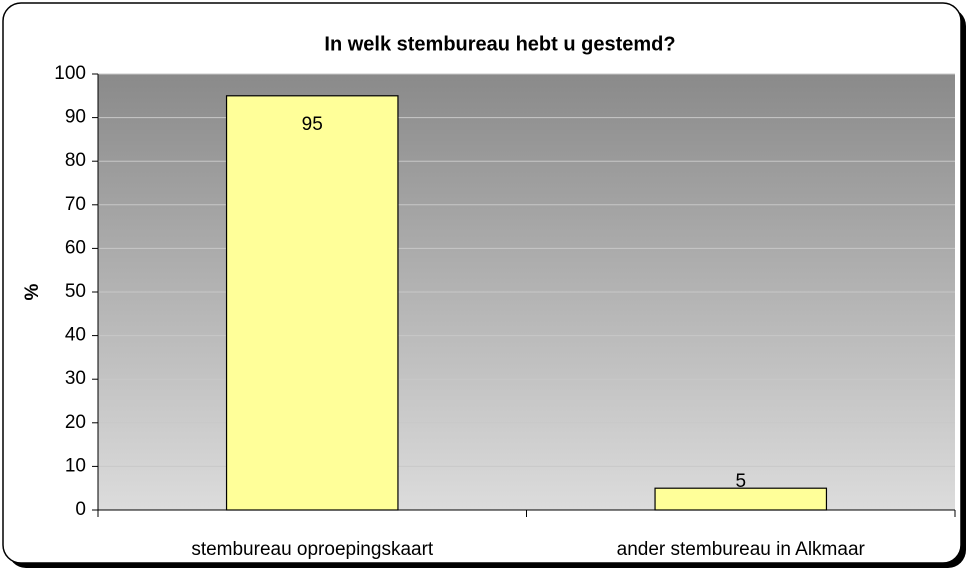 This screenshot has height=571, width=970. I want to click on x-tick-label: ander stembureau in Alkmaar, so click(741, 549).